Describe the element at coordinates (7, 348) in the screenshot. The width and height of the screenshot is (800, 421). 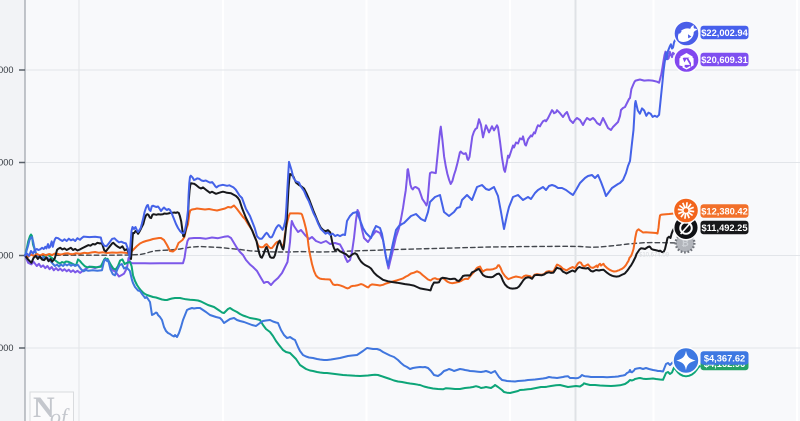
I see `svg-text: $5,000` at that location.